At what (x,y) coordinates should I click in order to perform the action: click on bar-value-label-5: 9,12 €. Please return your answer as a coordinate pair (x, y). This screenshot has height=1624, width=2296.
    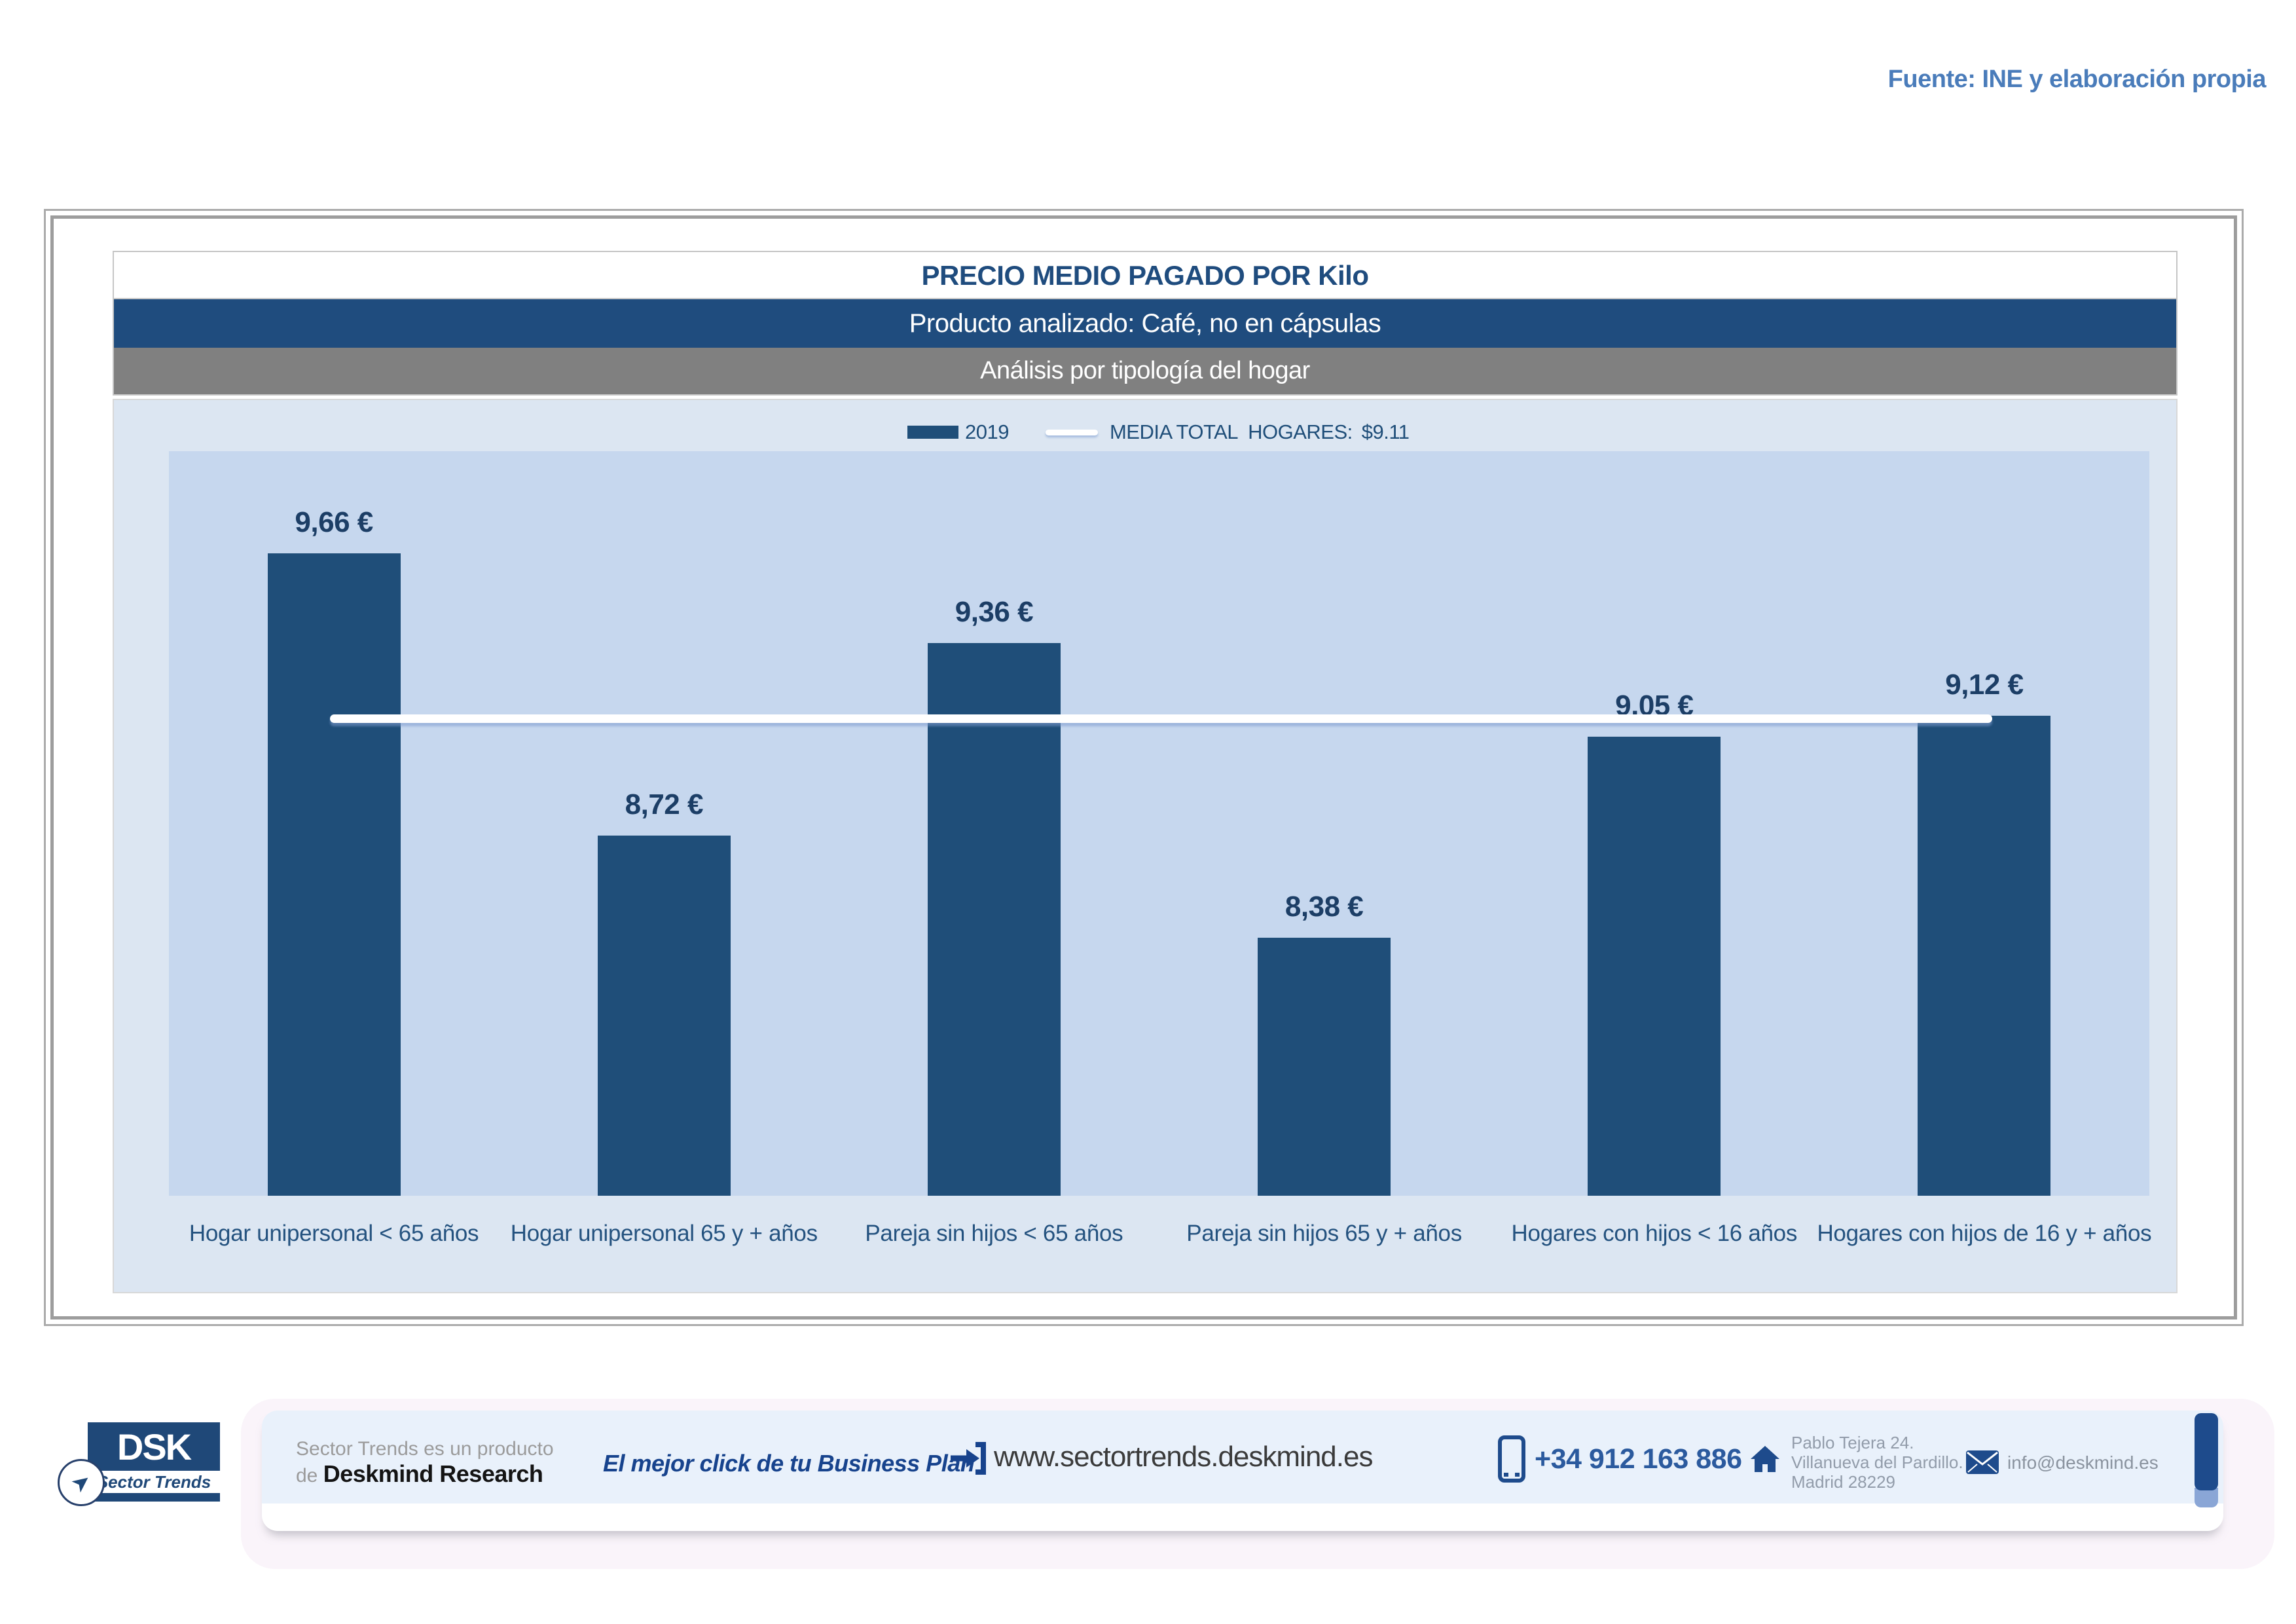
    Looking at the image, I should click on (1984, 684).